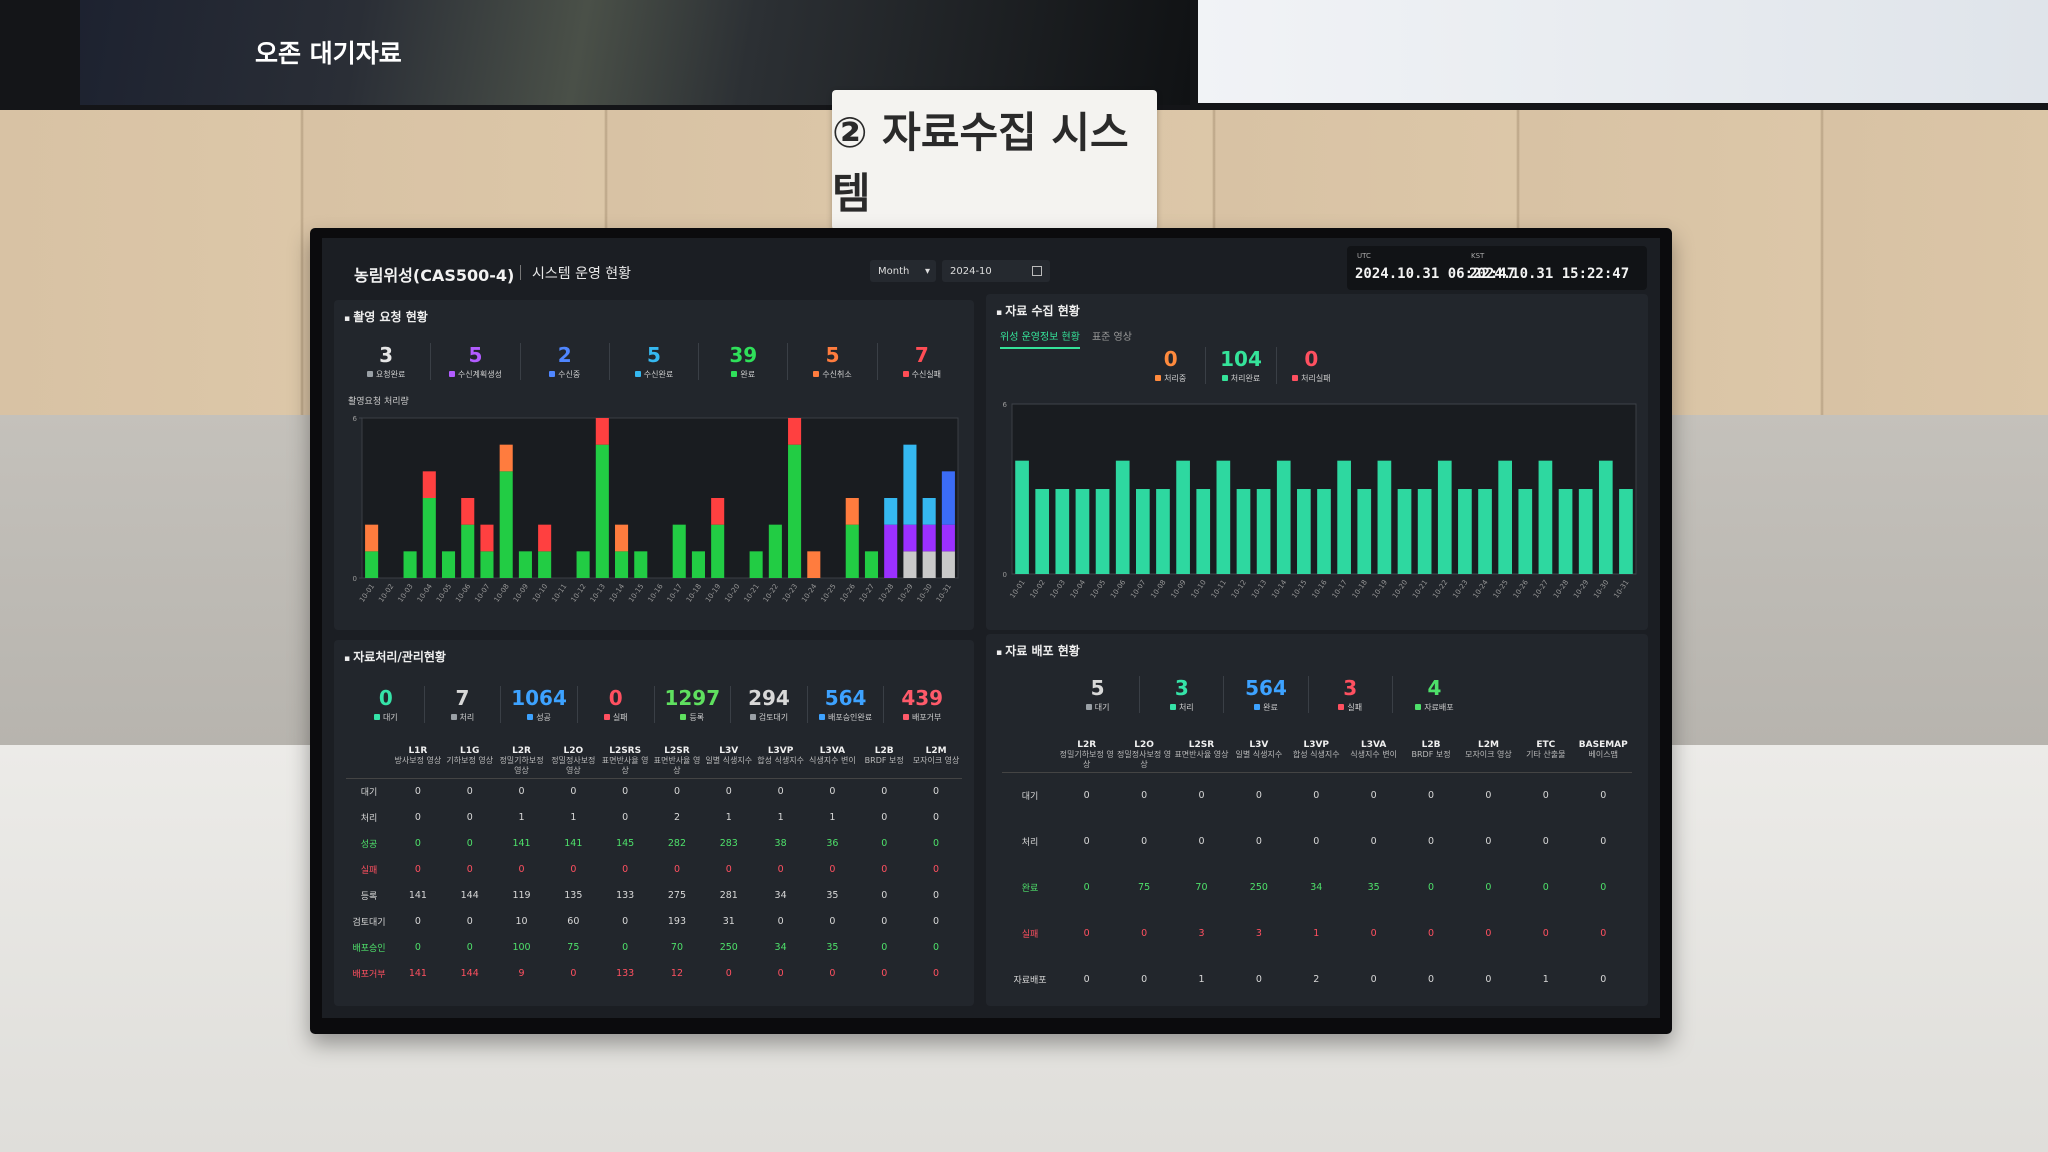 The image size is (2048, 1152). I want to click on right-display, so click(1623, 51).